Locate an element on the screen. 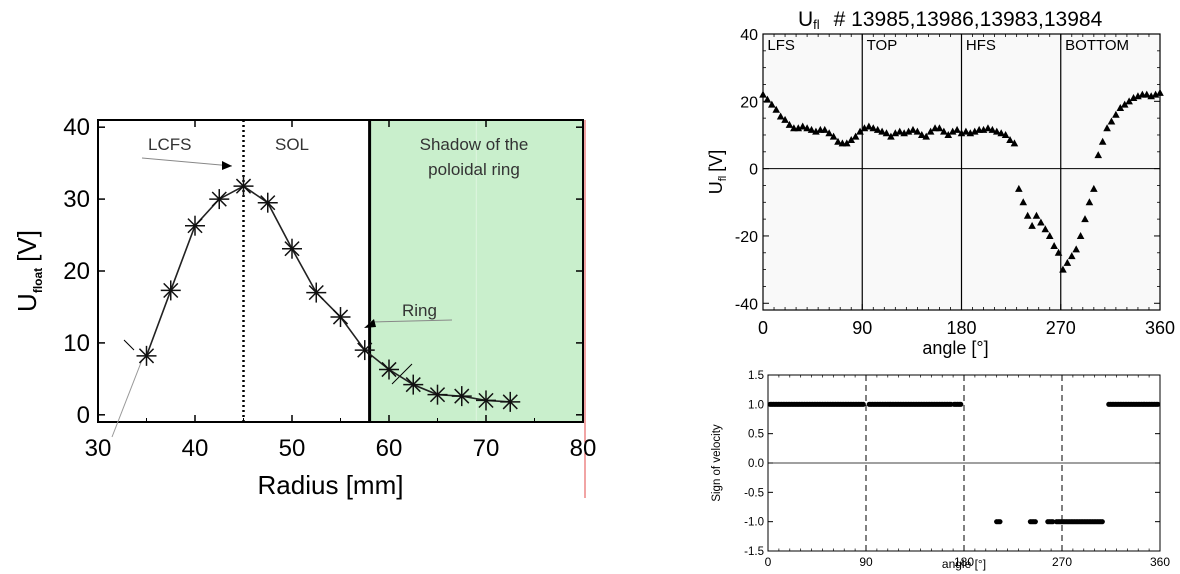  y-axis-label: Ufl [V] is located at coordinates (717, 172).